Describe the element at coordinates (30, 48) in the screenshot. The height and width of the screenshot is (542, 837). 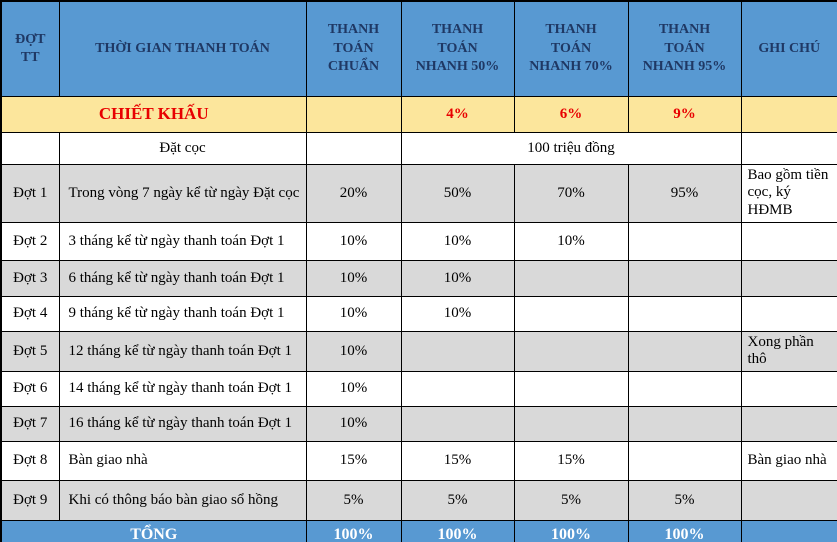
I see `header-dot-tt: ĐỢT TT` at that location.